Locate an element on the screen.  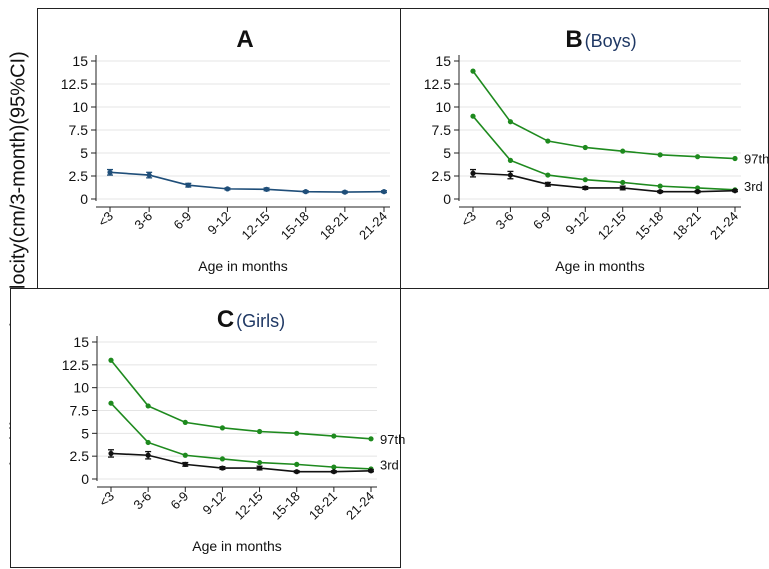
line-end-label: 3rd is located at coordinates (389, 464).